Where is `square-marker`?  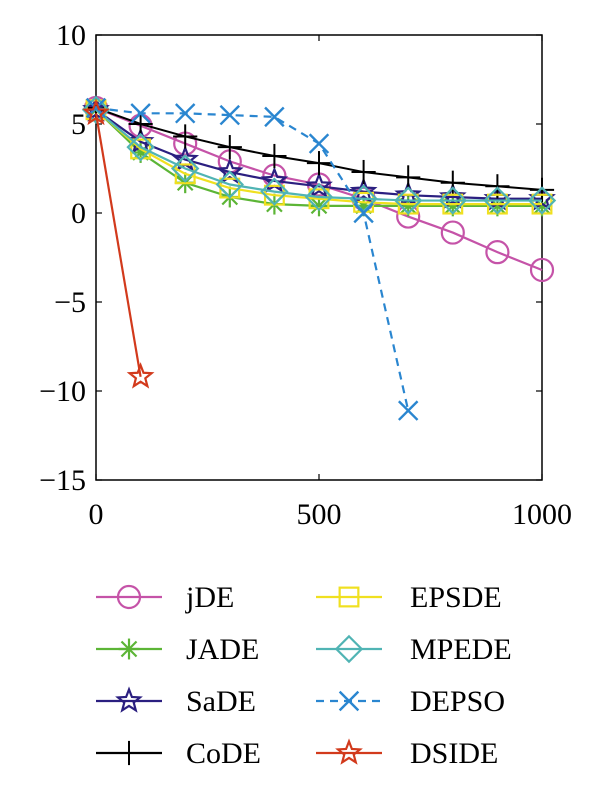 square-marker is located at coordinates (349, 597).